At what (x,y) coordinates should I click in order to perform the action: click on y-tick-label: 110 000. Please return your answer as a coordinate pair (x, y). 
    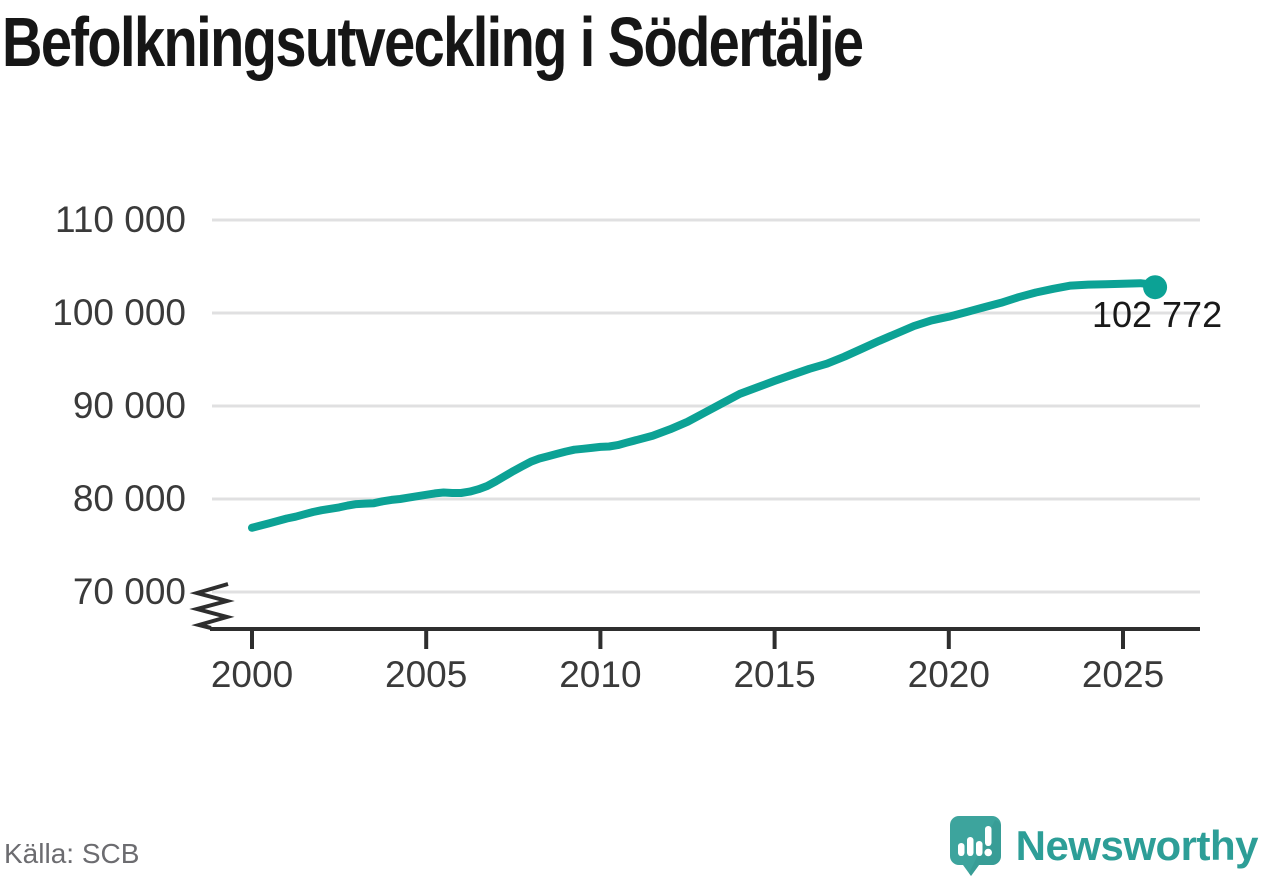
    Looking at the image, I should click on (120, 219).